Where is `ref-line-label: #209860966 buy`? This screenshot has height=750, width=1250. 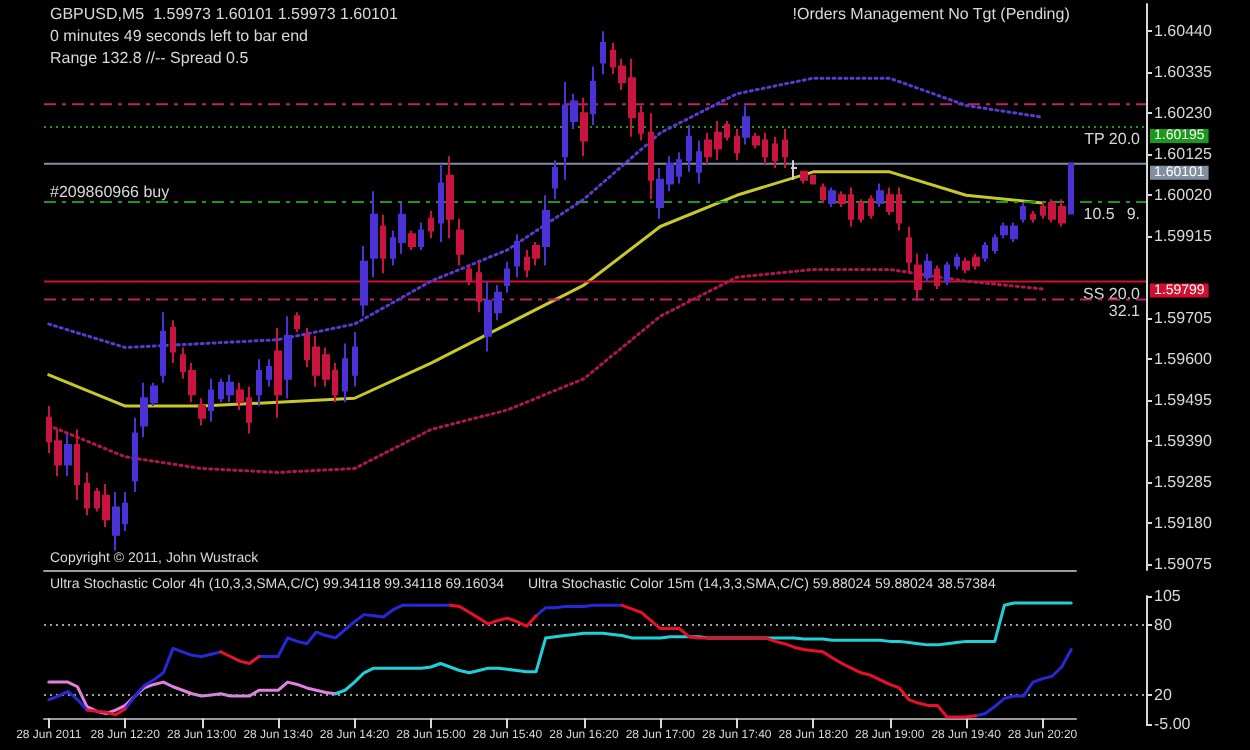 ref-line-label: #209860966 buy is located at coordinates (110, 191).